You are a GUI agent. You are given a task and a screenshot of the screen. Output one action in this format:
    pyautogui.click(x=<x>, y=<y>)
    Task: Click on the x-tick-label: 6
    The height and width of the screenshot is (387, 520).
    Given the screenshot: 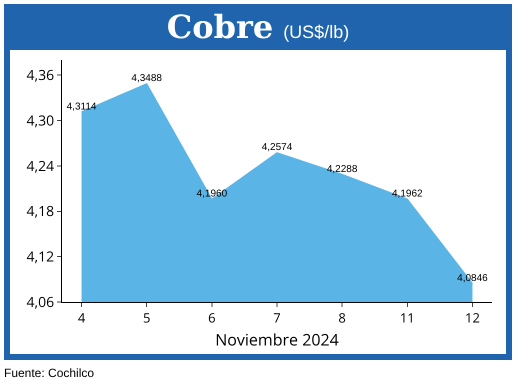 What is the action you would take?
    pyautogui.click(x=212, y=317)
    